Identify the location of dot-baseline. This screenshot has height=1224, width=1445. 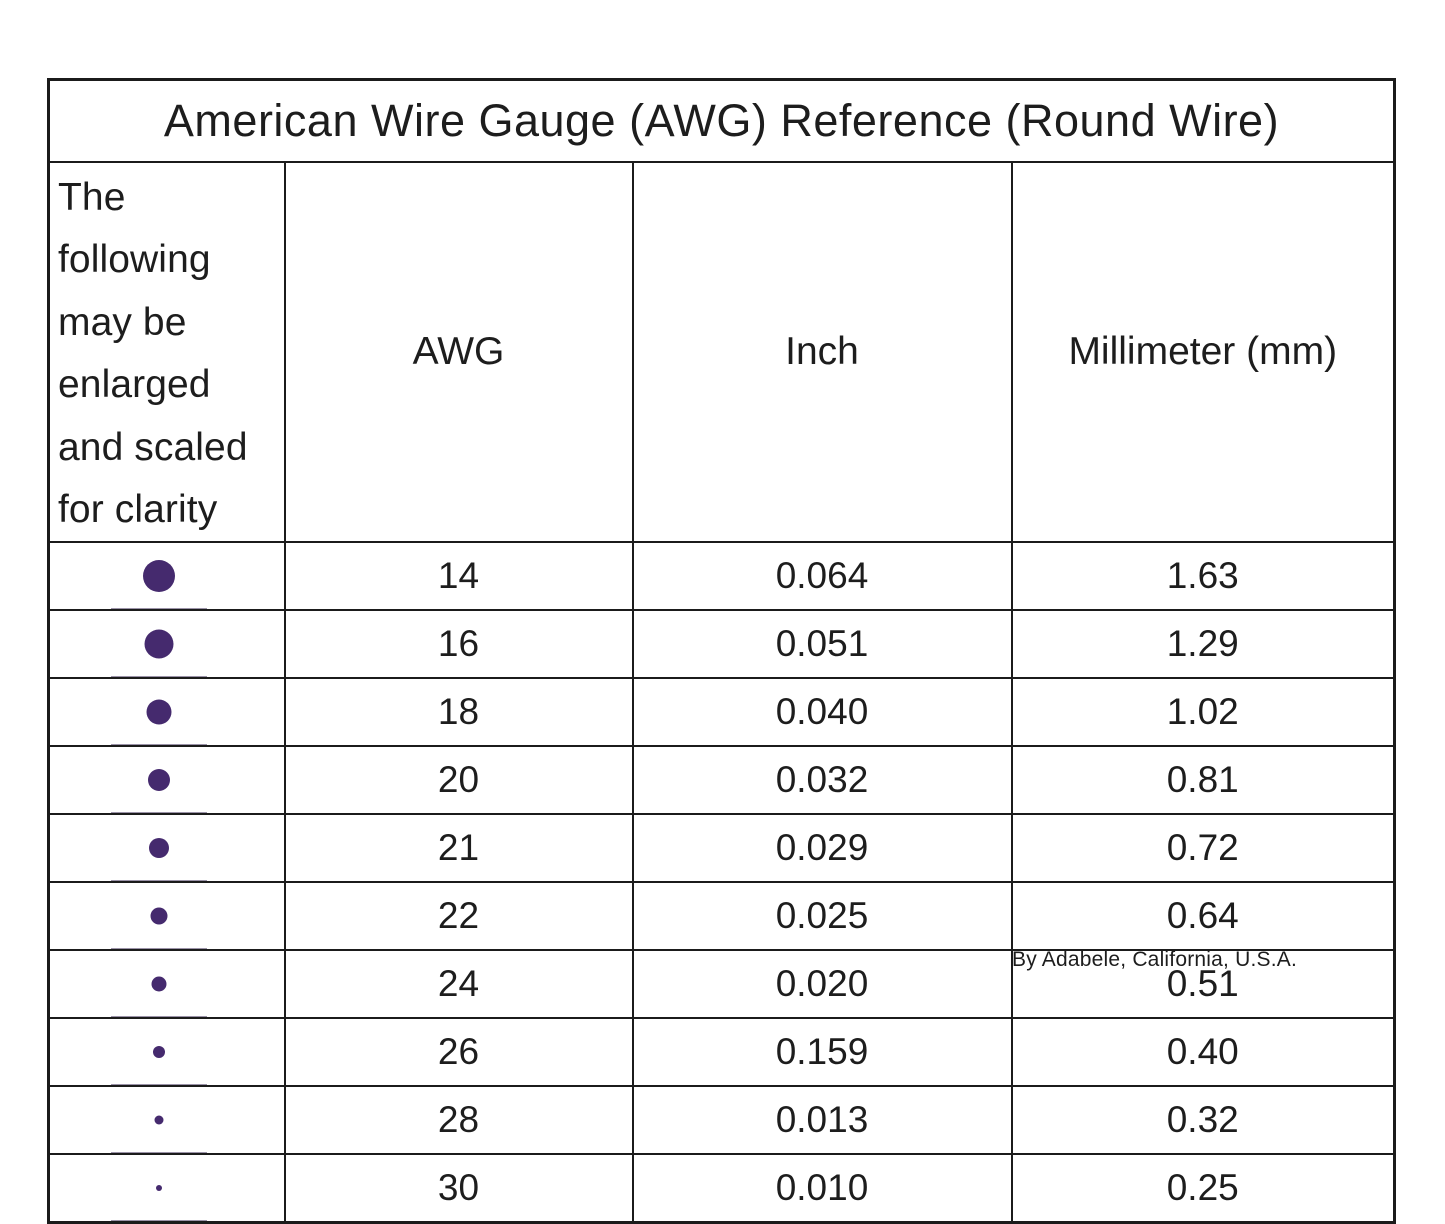
(158, 1220).